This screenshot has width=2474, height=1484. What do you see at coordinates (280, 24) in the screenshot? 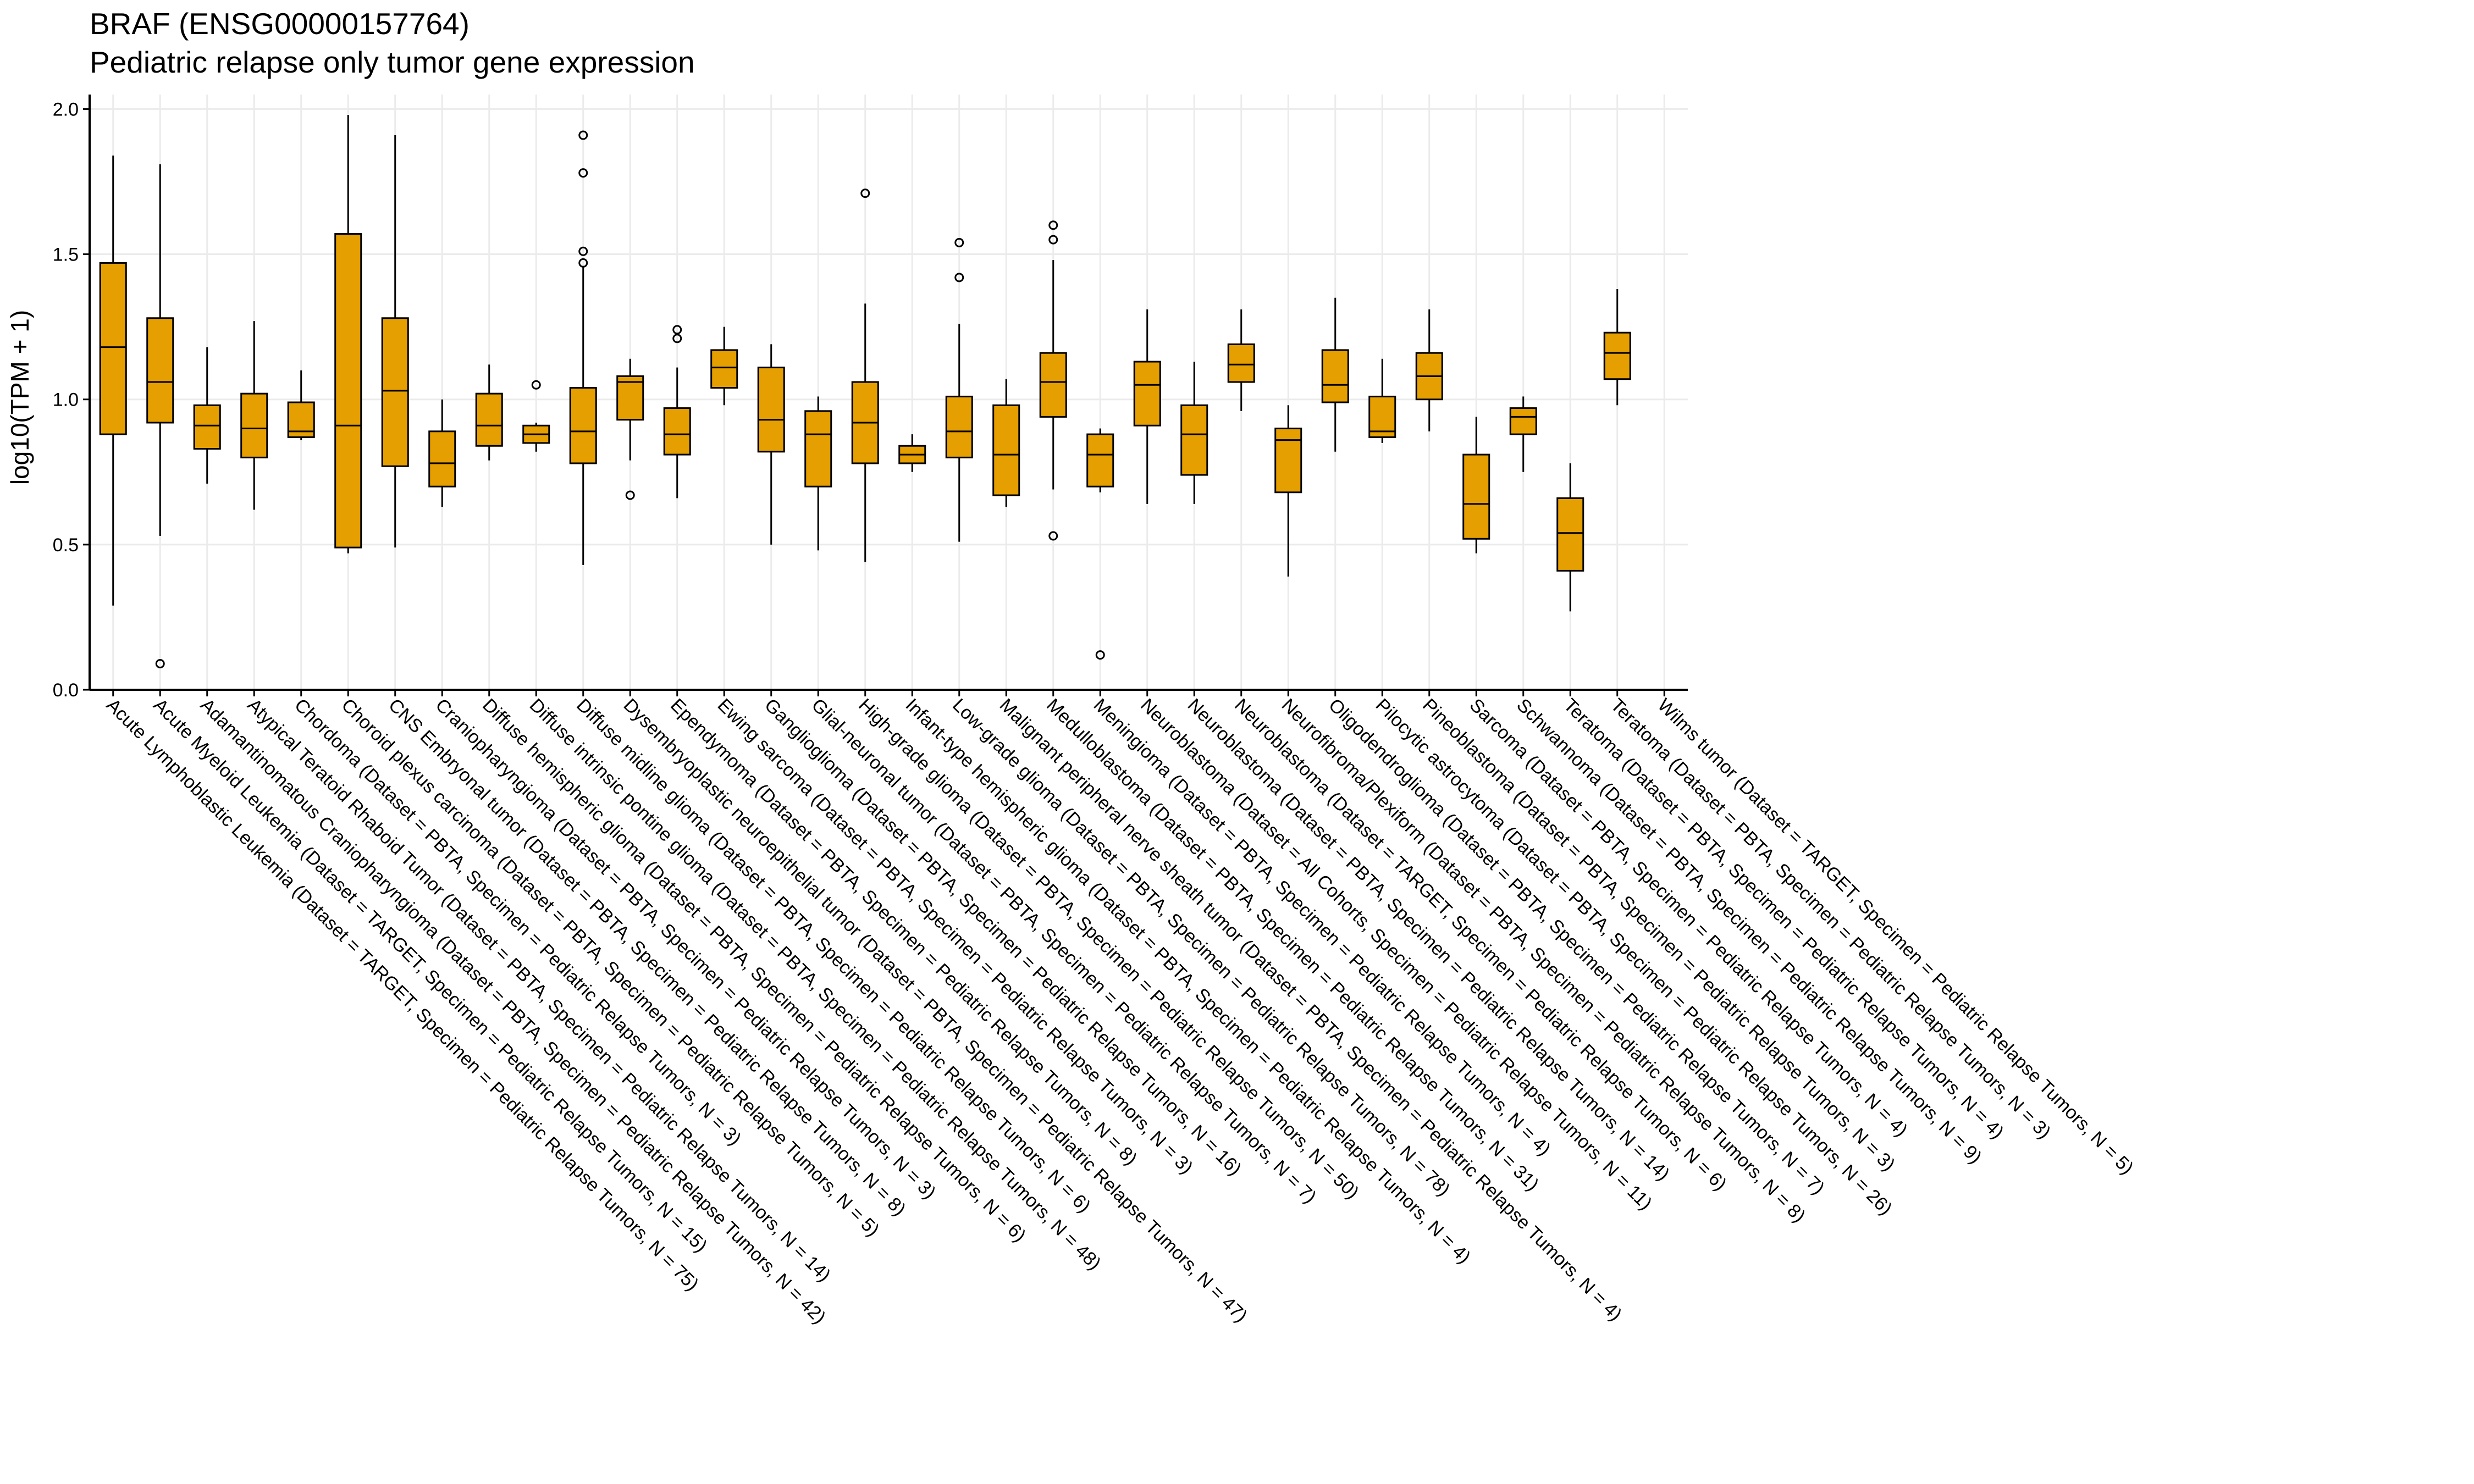
I see `chart-title: BRAF (ENSG00000157764)` at bounding box center [280, 24].